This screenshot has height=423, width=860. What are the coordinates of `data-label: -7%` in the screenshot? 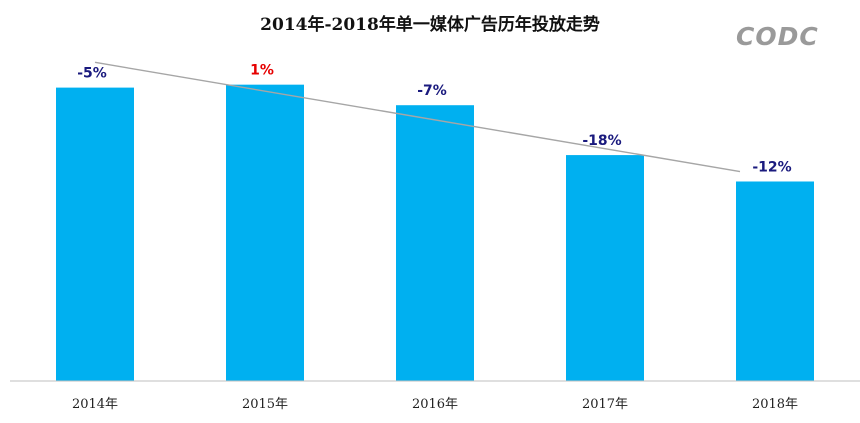 It's located at (432, 91).